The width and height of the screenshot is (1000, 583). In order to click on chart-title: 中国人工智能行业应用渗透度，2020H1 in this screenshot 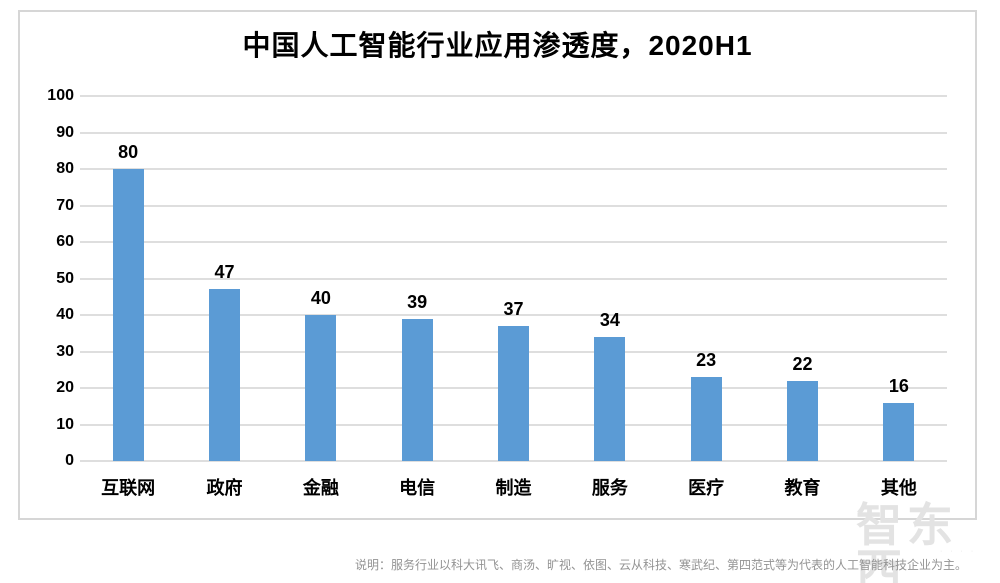, I will do `click(497, 45)`.